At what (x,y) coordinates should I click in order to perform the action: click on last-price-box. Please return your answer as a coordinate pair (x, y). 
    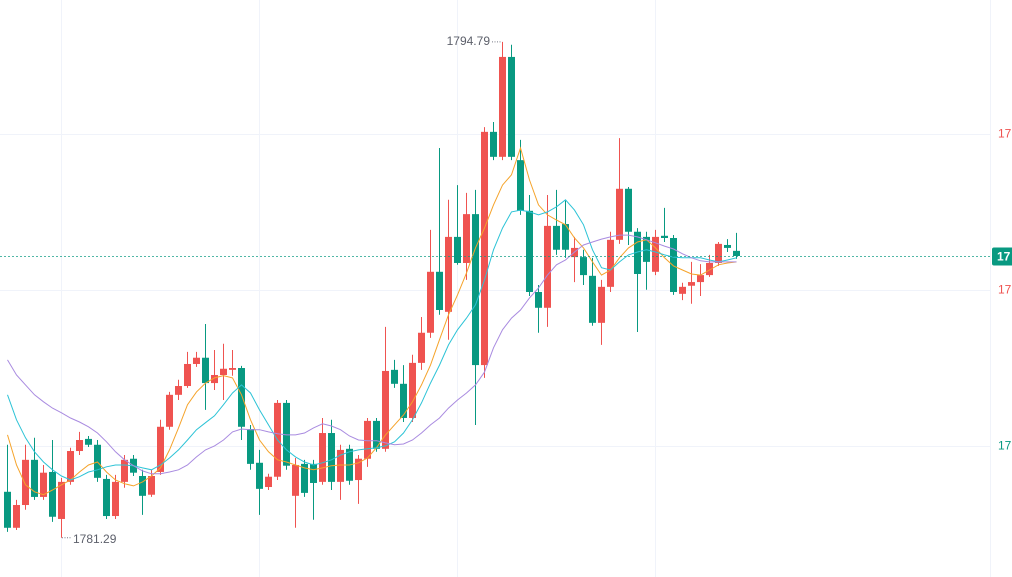
    Looking at the image, I should click on (1002, 256).